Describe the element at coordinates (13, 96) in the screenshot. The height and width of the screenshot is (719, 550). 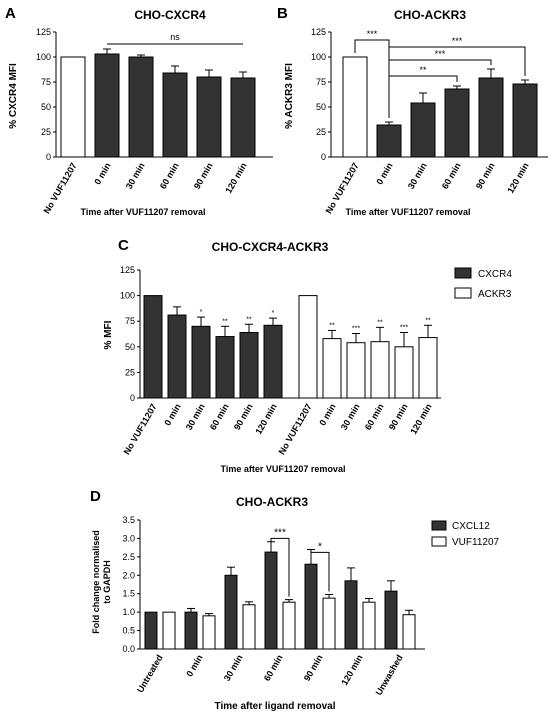
I see `panel-a-ylabel: % CXCR4 MFI` at that location.